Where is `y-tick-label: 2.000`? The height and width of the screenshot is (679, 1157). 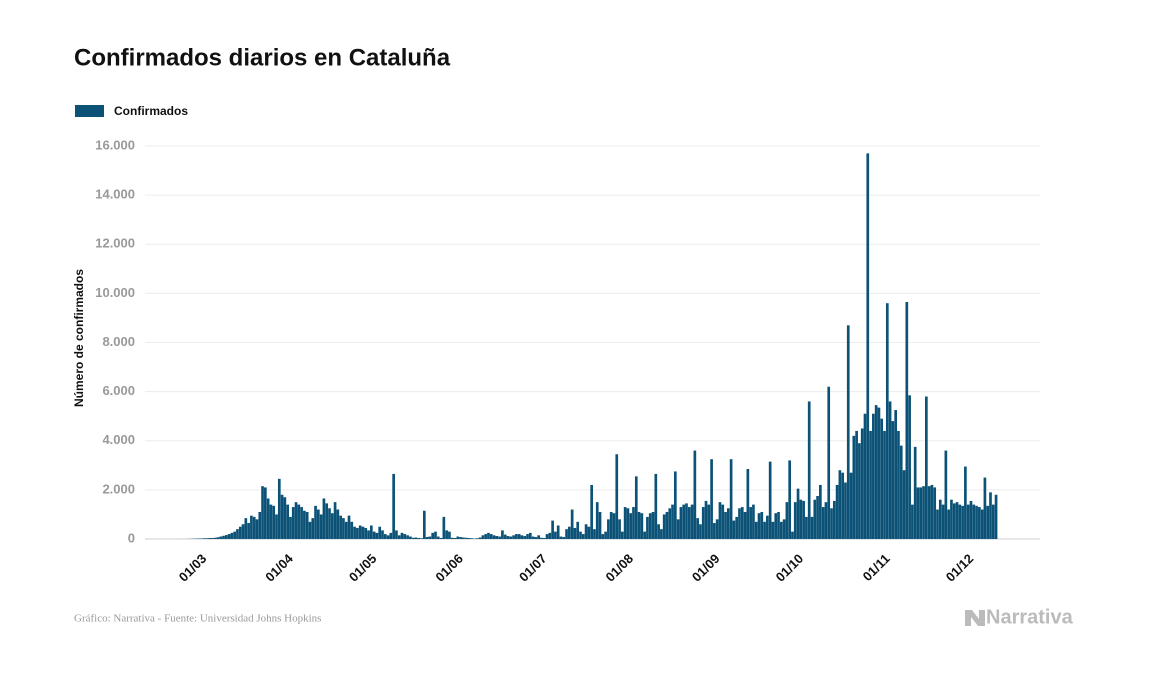
y-tick-label: 2.000 is located at coordinates (118, 488).